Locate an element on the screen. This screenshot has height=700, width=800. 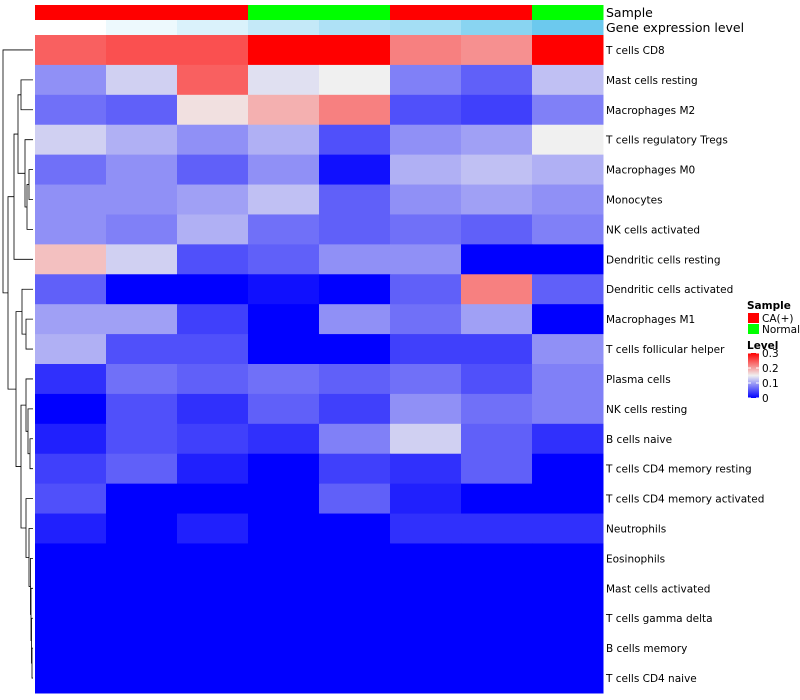
sample-legend-label: CA(+) is located at coordinates (778, 319).